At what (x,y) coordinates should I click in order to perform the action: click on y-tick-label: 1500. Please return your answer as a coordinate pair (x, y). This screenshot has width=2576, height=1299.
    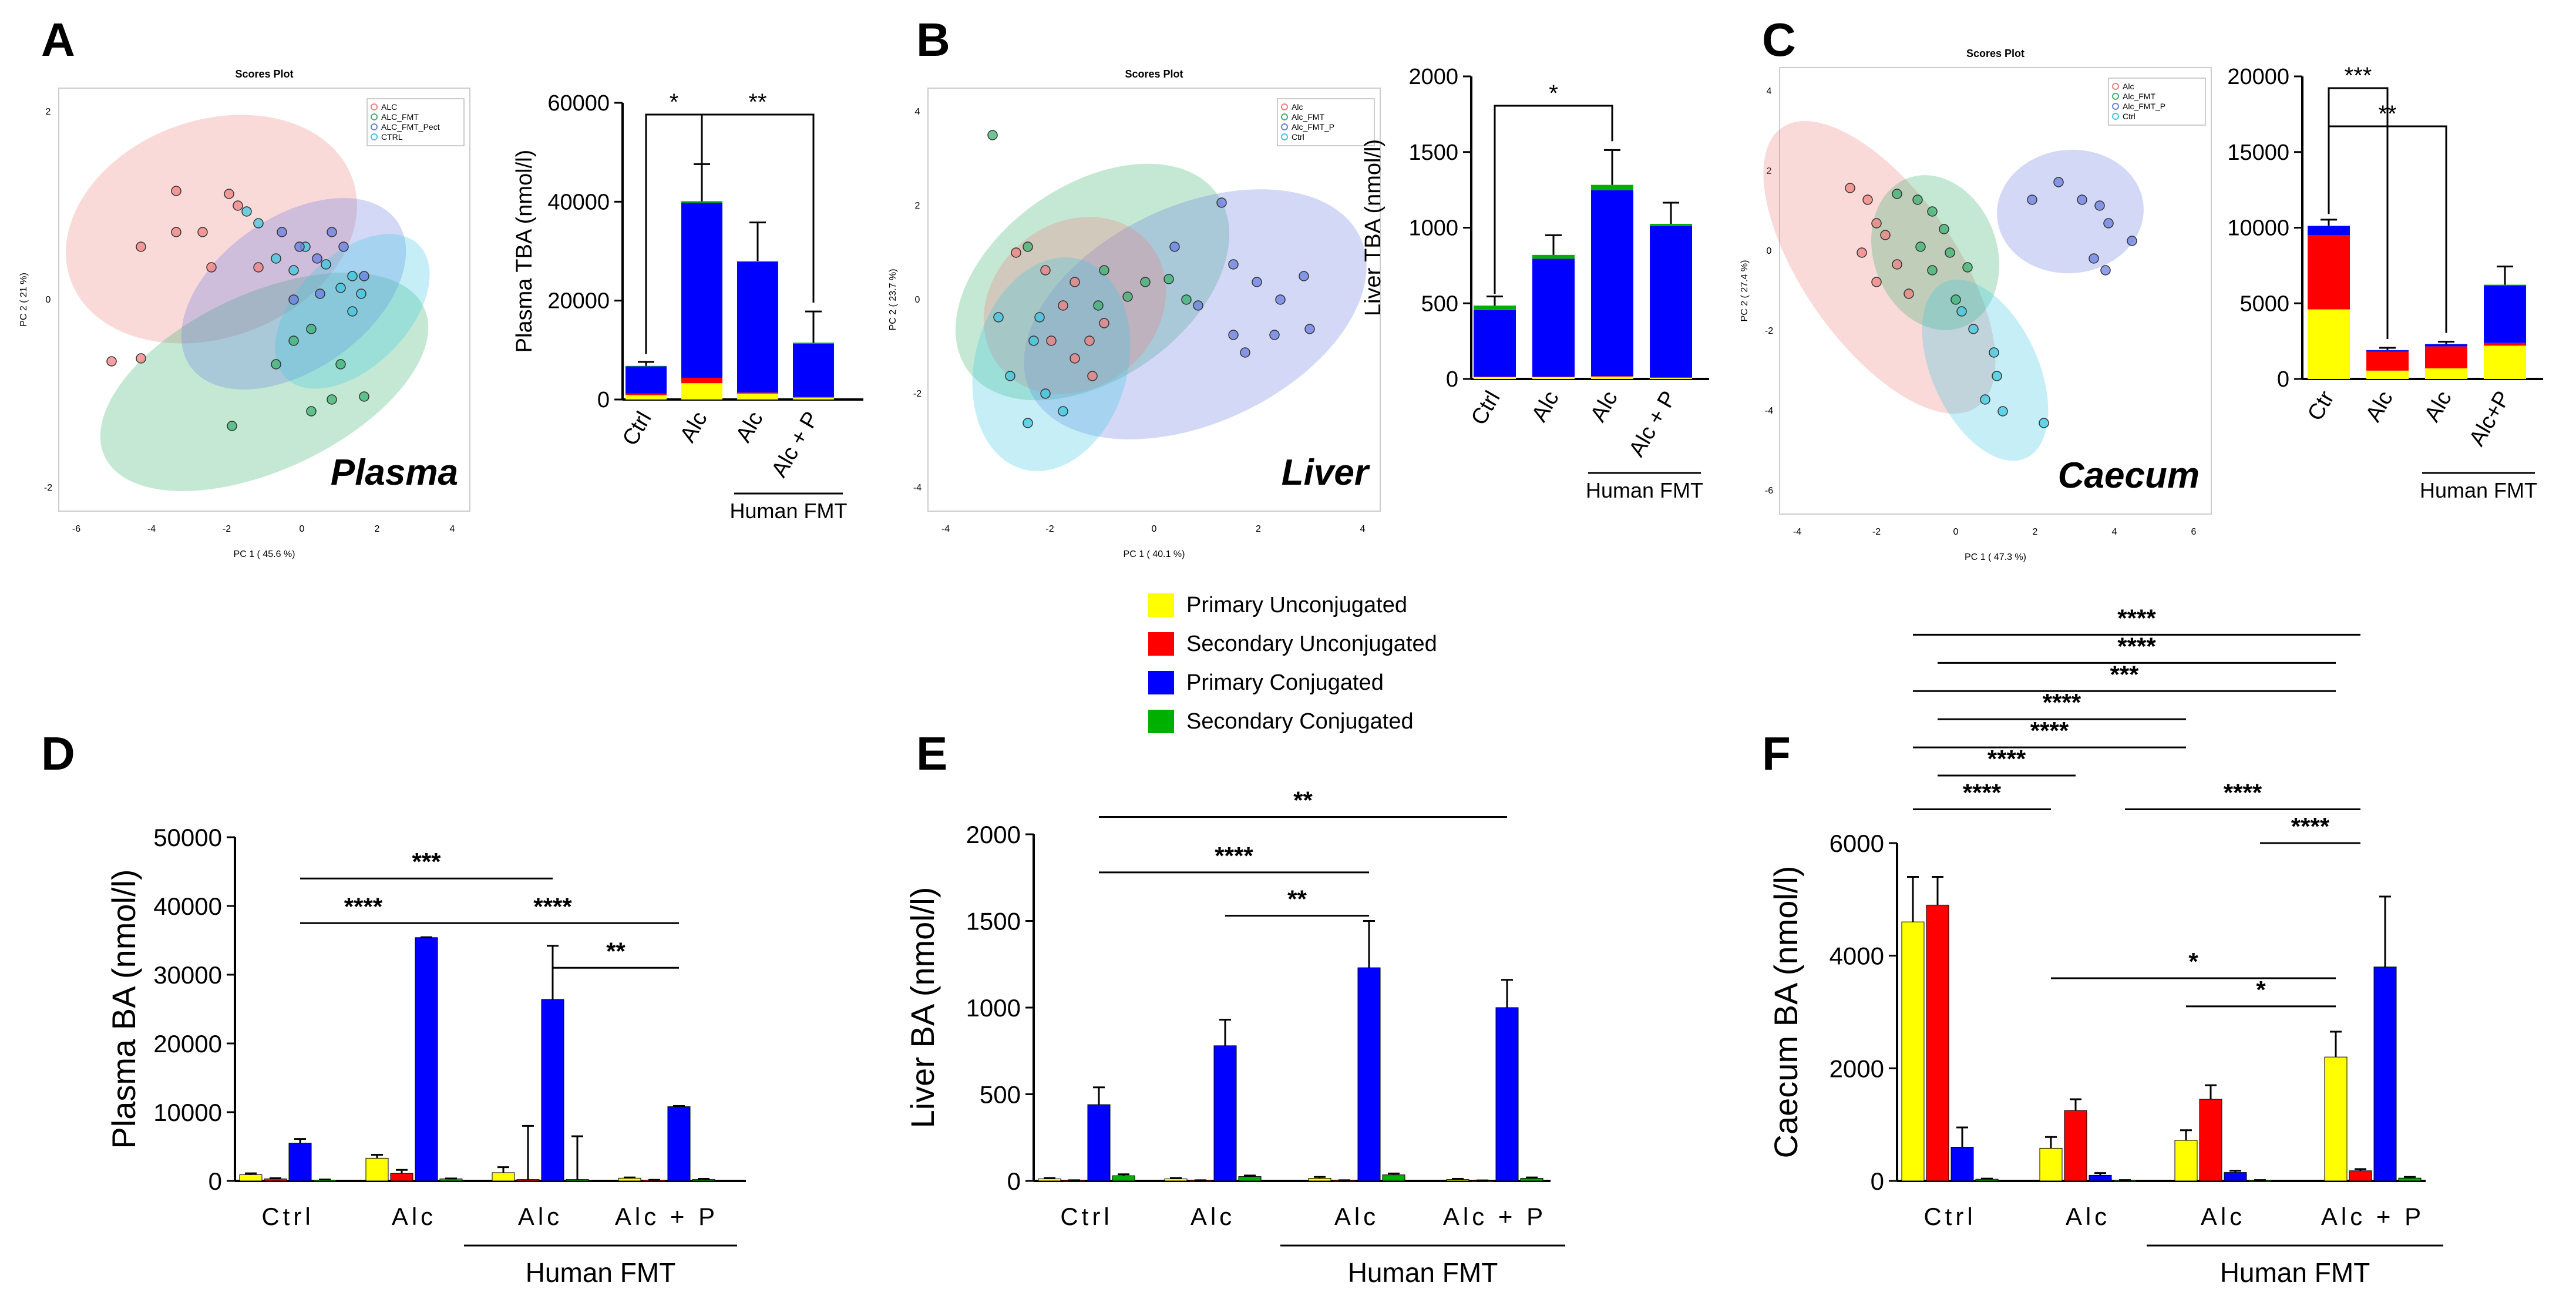
    Looking at the image, I should click on (994, 922).